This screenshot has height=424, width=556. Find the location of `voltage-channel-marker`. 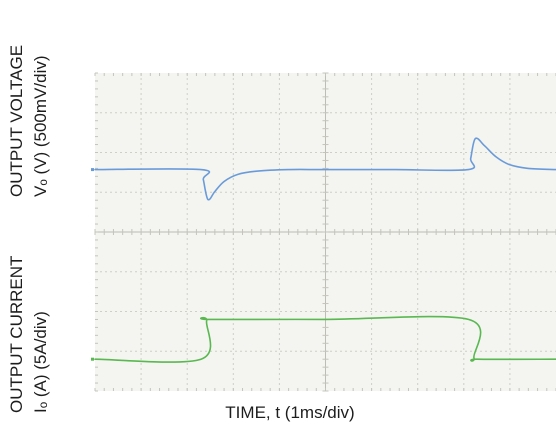

voltage-channel-marker is located at coordinates (92, 170).